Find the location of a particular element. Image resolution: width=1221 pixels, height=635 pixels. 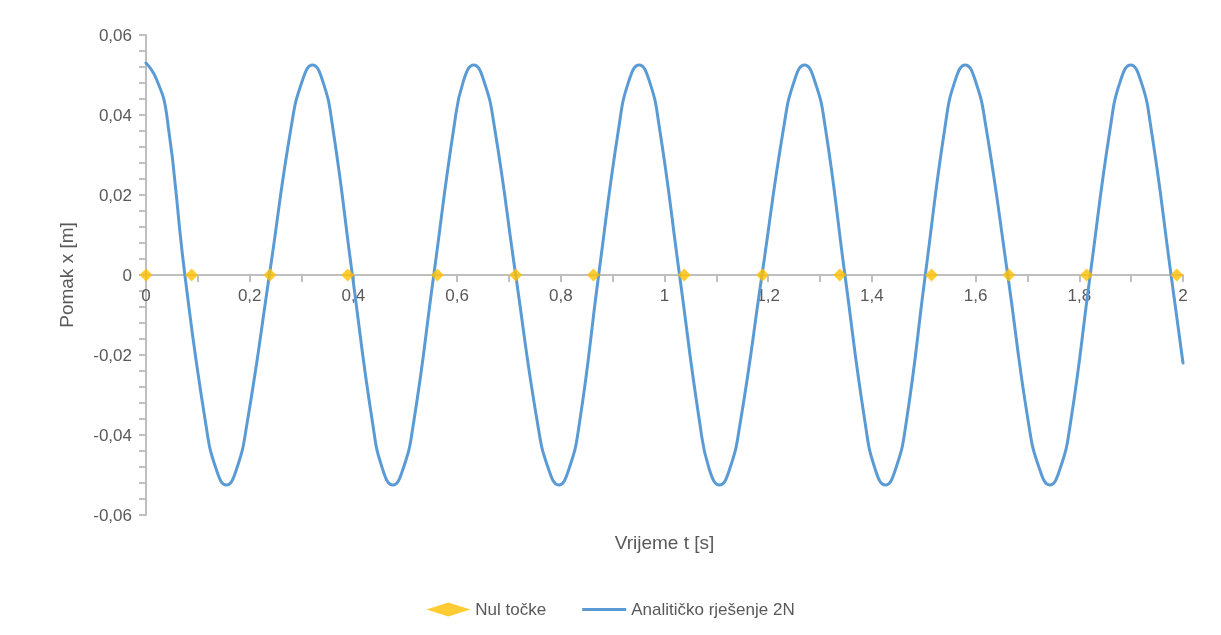

x-tick-label: 2 is located at coordinates (1183, 295).